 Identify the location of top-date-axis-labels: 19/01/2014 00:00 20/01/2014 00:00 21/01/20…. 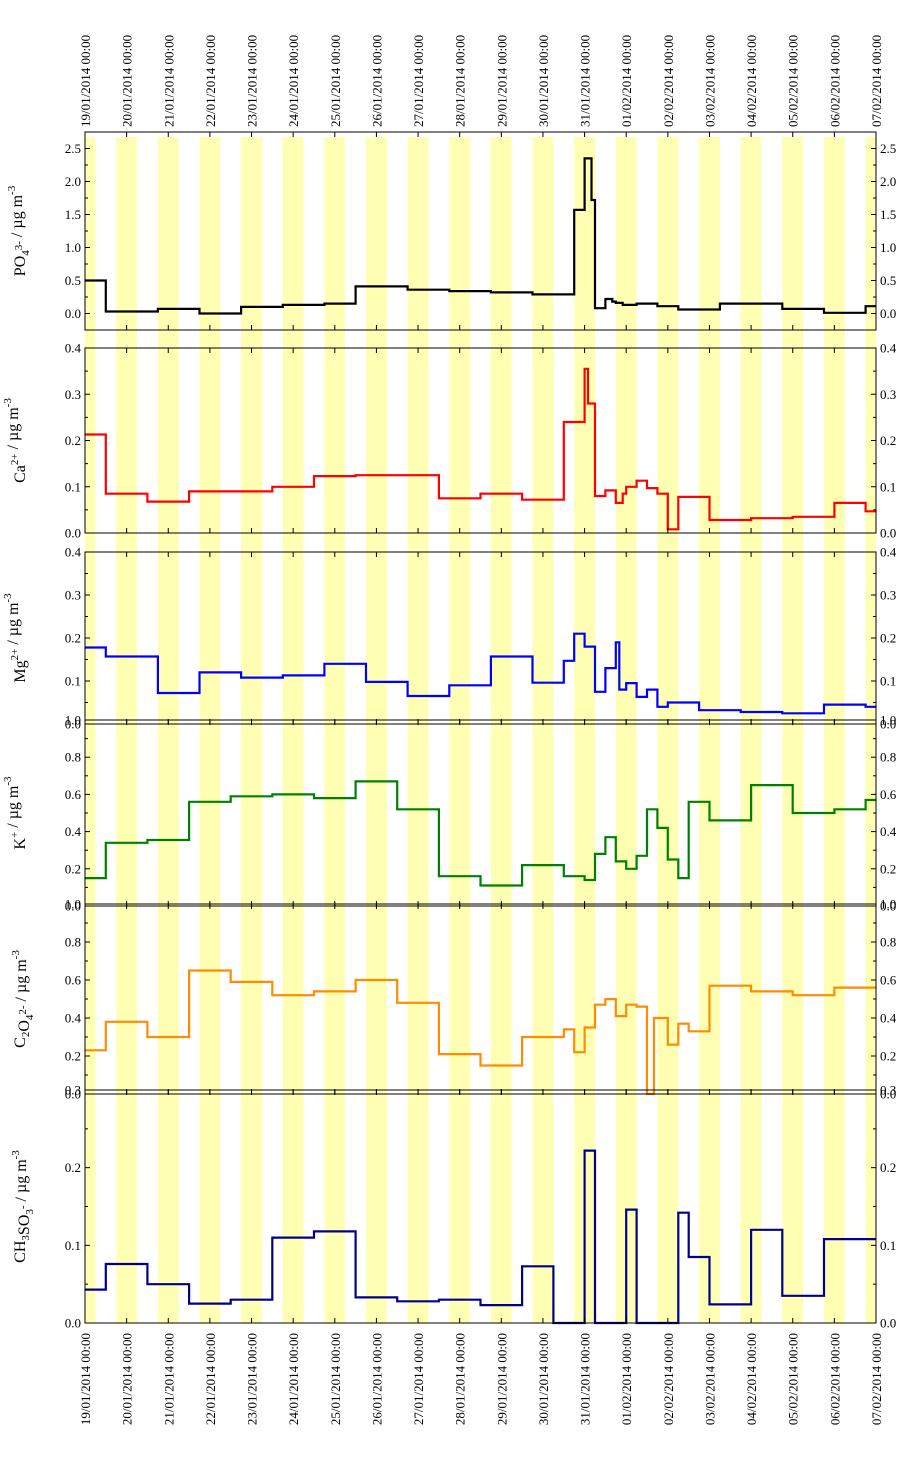
(481, 81).